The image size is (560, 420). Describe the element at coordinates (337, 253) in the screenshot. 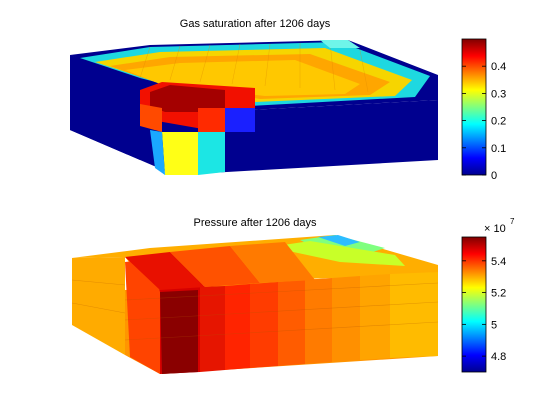

I see `pressure-top-yellow` at that location.